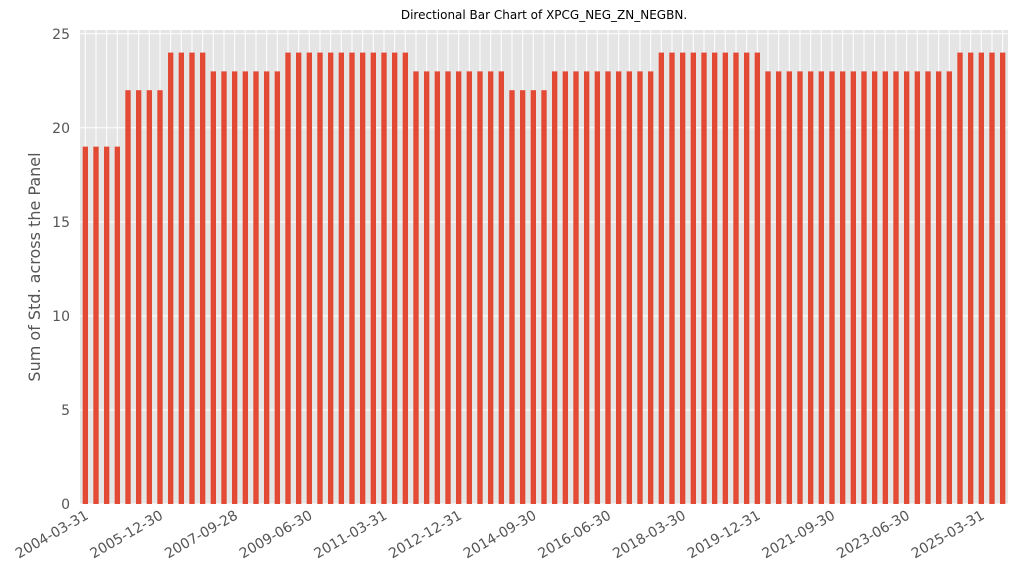 This screenshot has height=579, width=1019. I want to click on x-tick-label: 2009-06-30, so click(276, 535).